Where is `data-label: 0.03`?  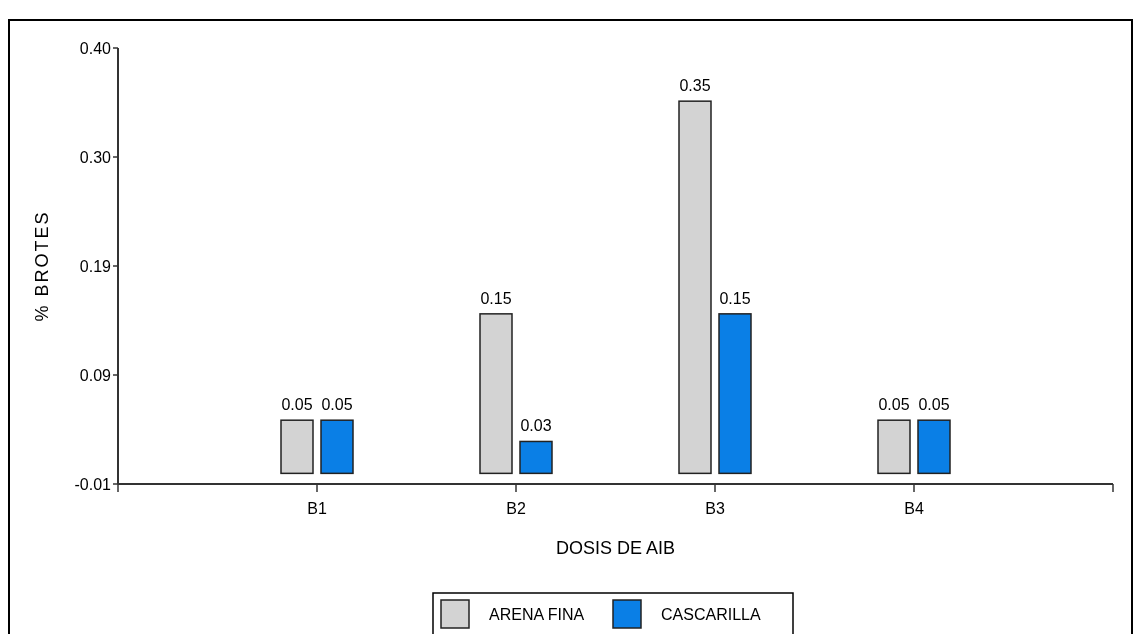 data-label: 0.03 is located at coordinates (536, 426).